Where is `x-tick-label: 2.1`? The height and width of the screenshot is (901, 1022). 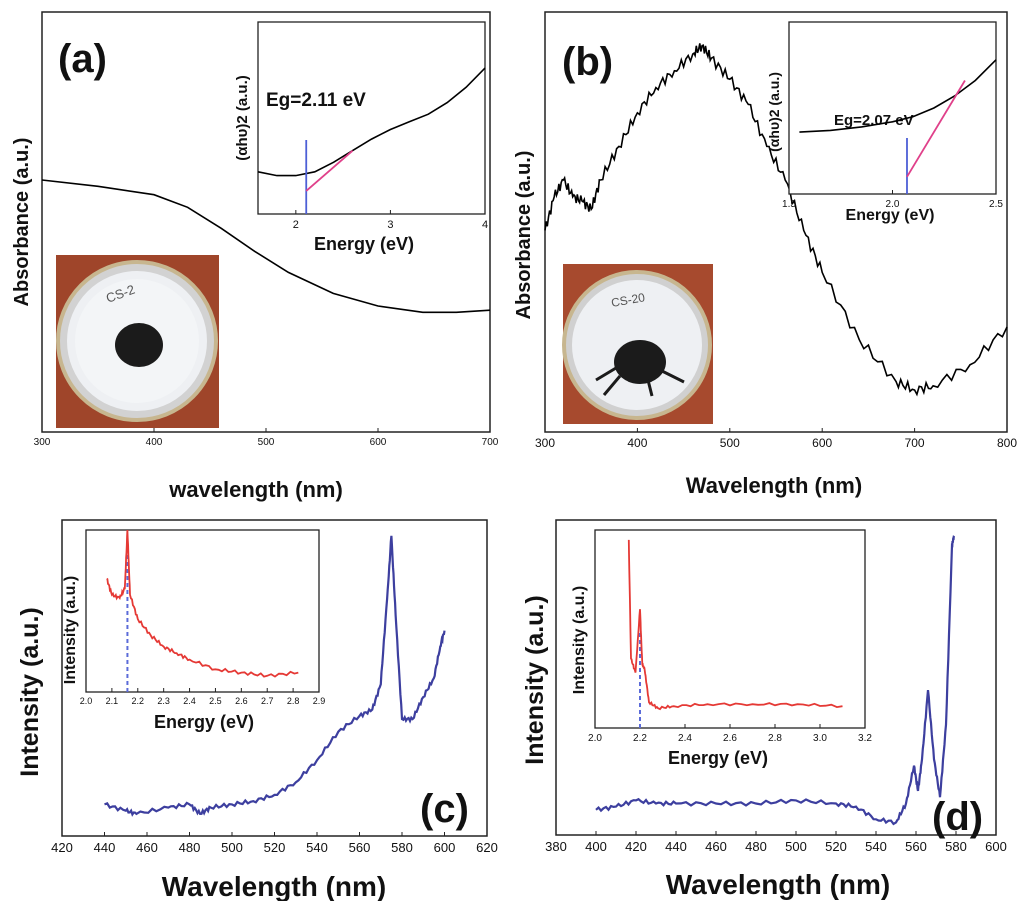 x-tick-label: 2.1 is located at coordinates (112, 701).